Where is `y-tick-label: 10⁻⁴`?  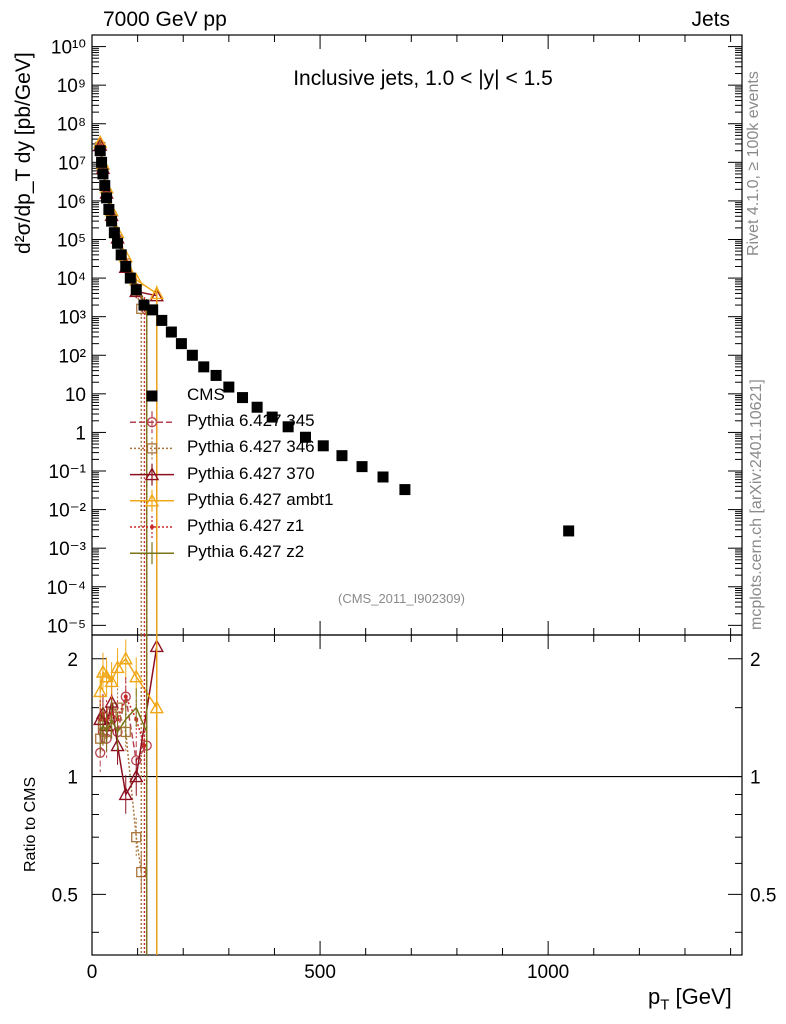 y-tick-label: 10⁻⁴ is located at coordinates (66, 588).